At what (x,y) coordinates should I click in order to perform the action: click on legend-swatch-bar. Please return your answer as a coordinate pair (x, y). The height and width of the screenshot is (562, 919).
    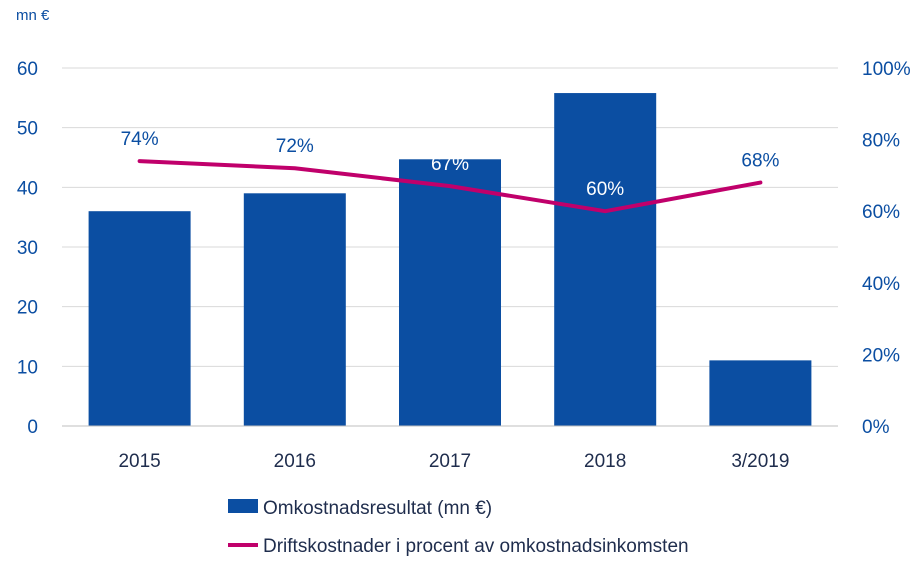
    Looking at the image, I should click on (243, 506).